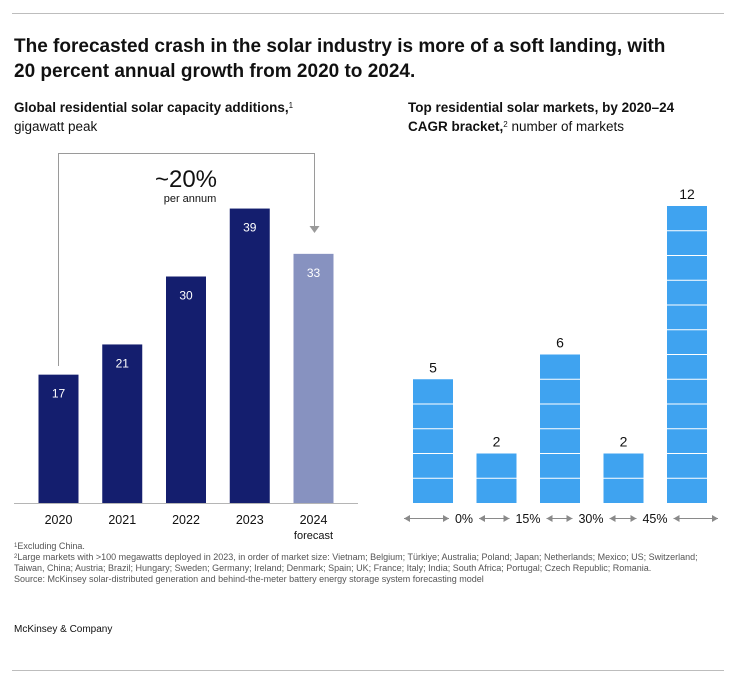  Describe the element at coordinates (527, 519) in the screenshot. I see `bracket-marker-label: 15%` at that location.